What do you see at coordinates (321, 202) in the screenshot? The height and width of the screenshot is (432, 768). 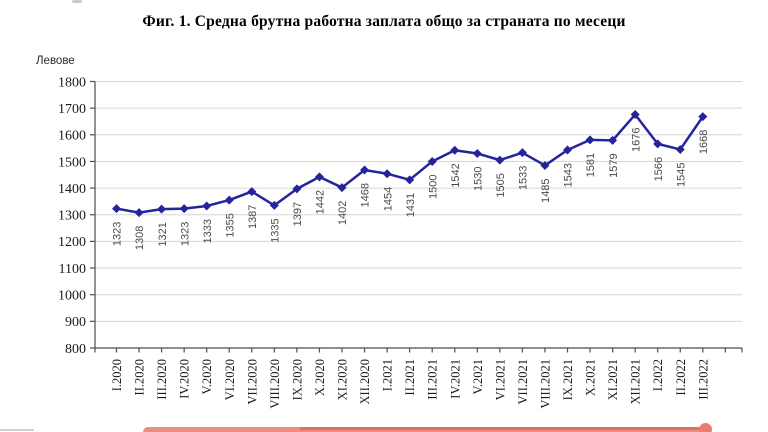 I see `data-point-label: 1442` at bounding box center [321, 202].